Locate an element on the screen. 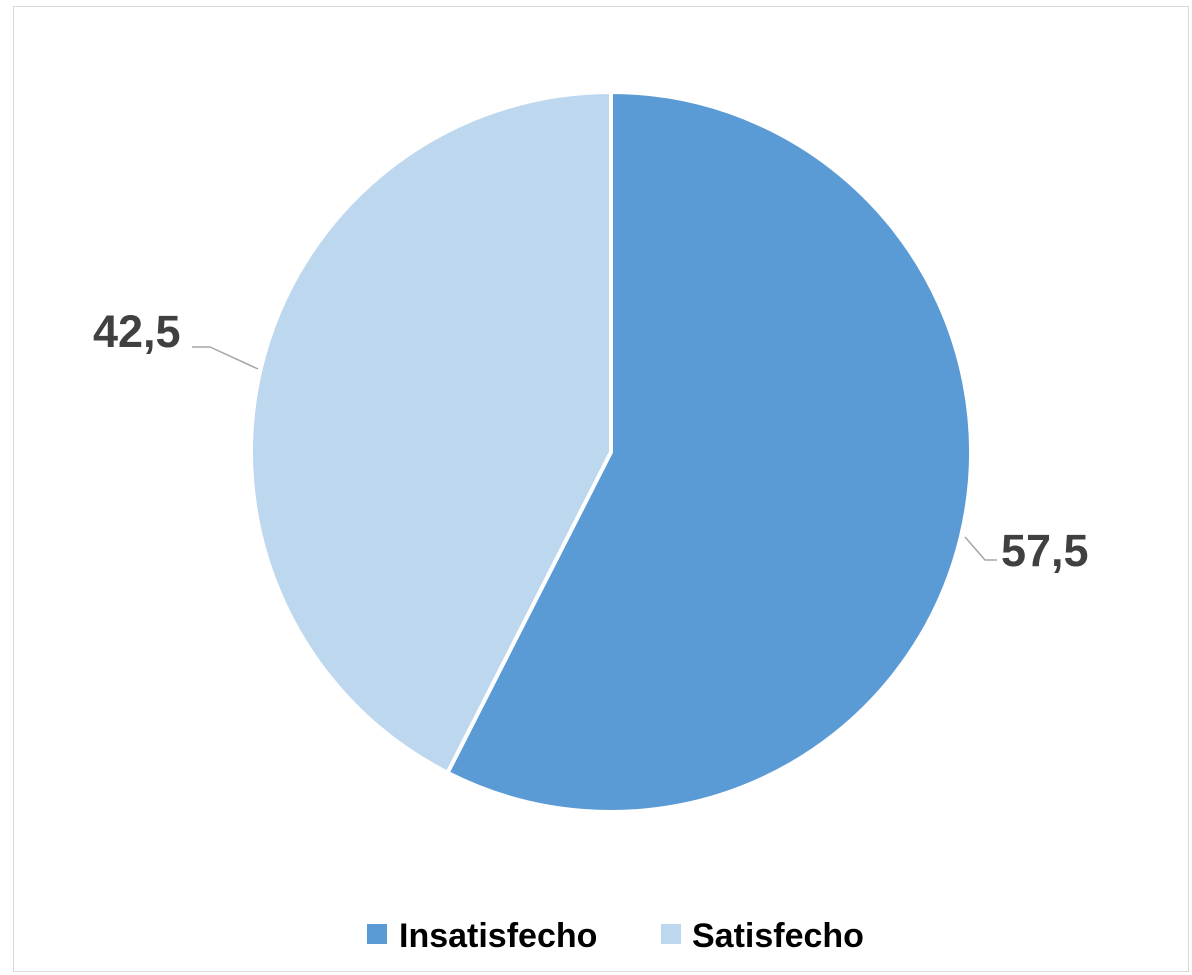  legend-label-satisfecho: Satisfecho is located at coordinates (778, 936).